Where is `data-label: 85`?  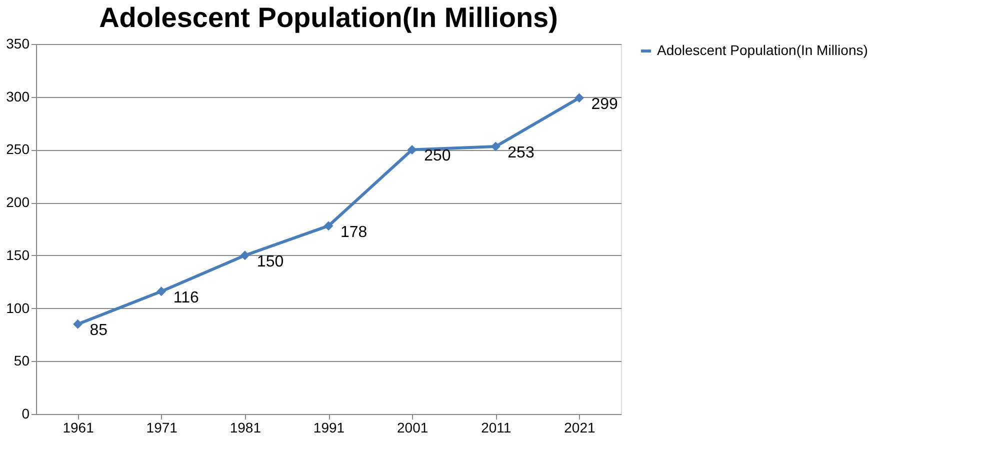
data-label: 85 is located at coordinates (99, 331).